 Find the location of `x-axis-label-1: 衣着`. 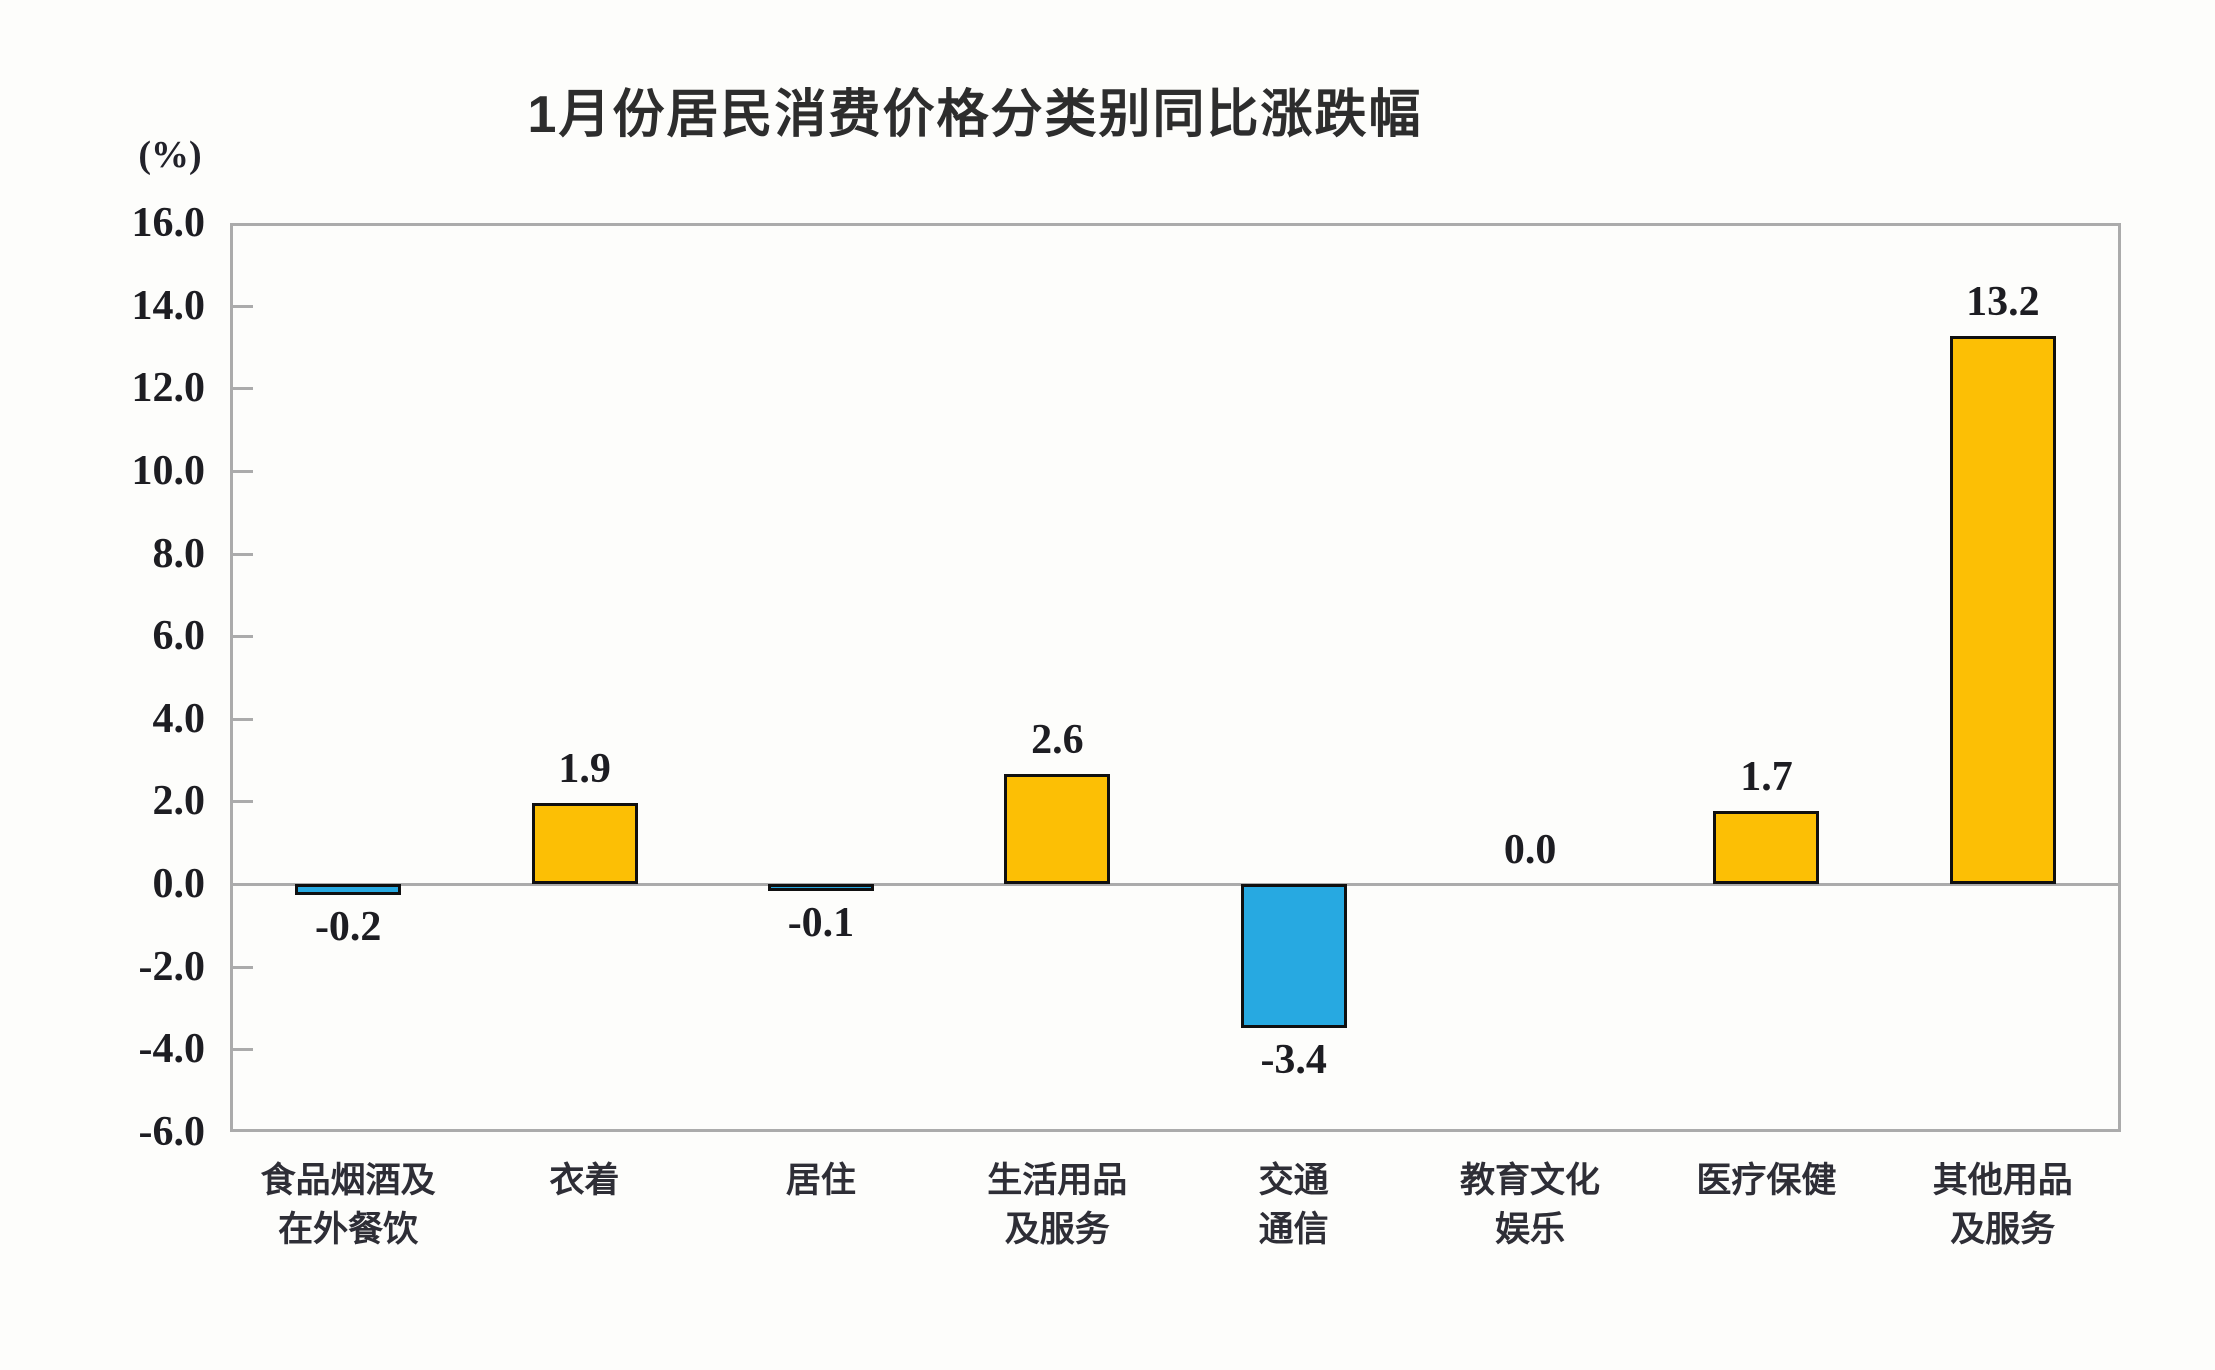

x-axis-label-1: 衣着 is located at coordinates (584, 1180).